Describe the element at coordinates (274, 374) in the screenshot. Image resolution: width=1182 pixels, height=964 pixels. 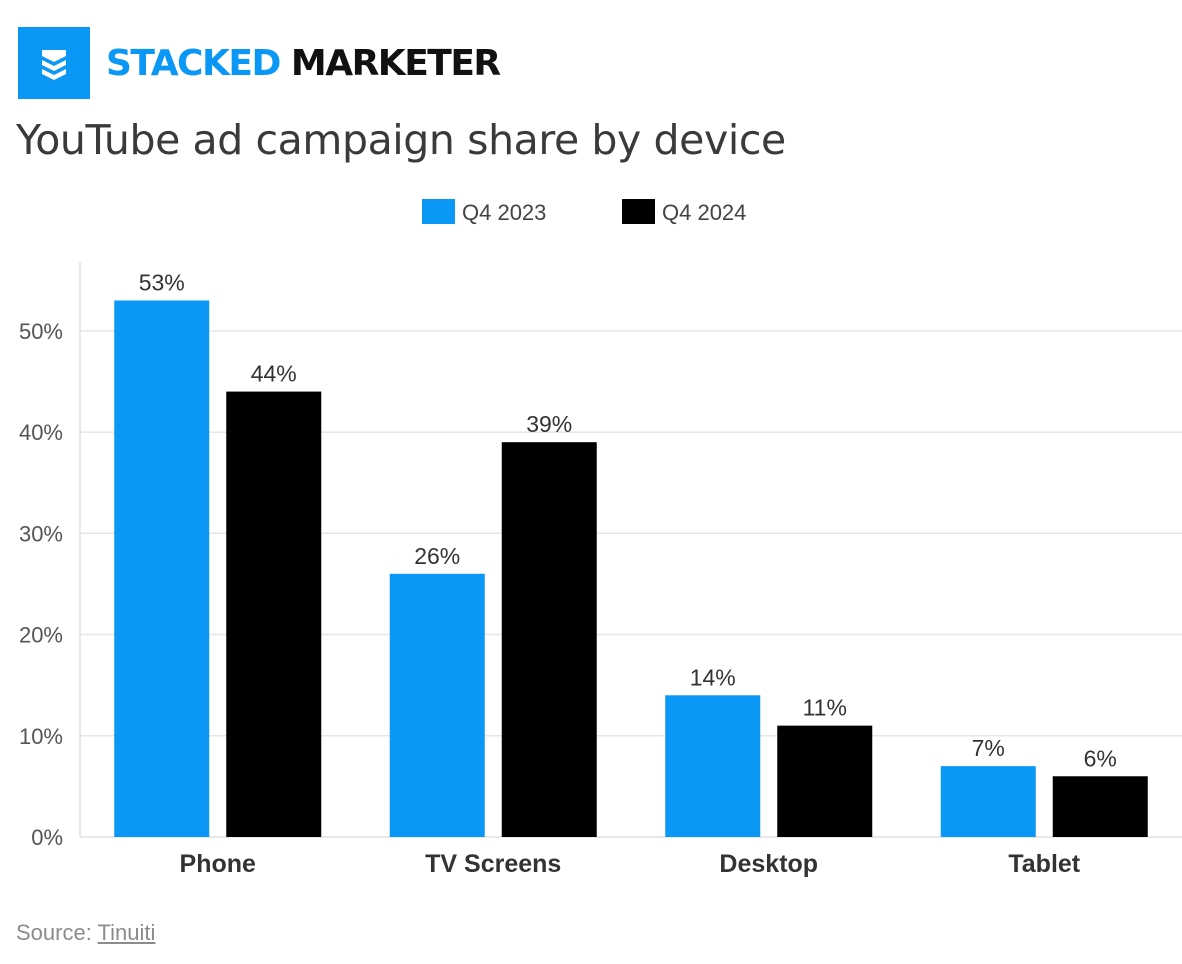
I see `data-label: 44%` at that location.